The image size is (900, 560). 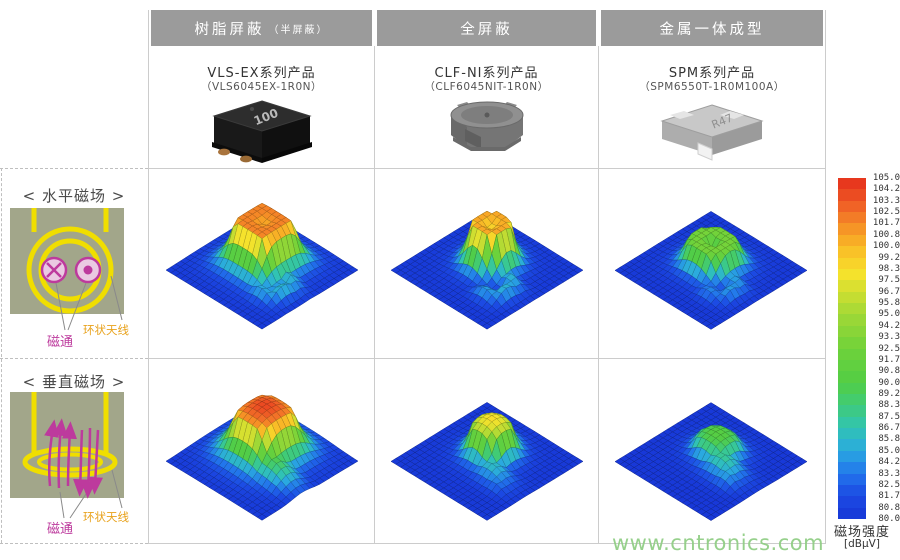 I want to click on colorbar-tick-label: 86.7, so click(x=889, y=428).